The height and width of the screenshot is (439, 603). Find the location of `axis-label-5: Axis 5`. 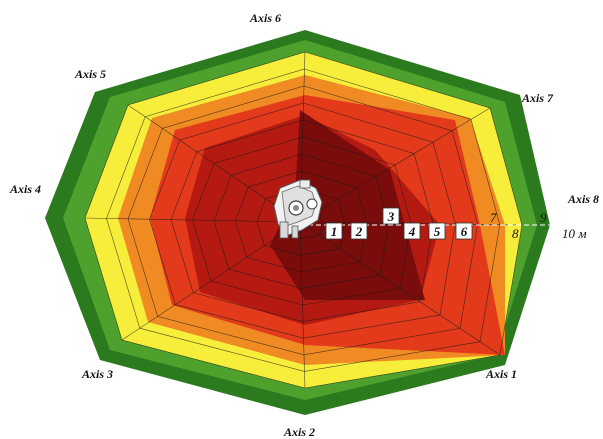

axis-label-5: Axis 5 is located at coordinates (90, 74).